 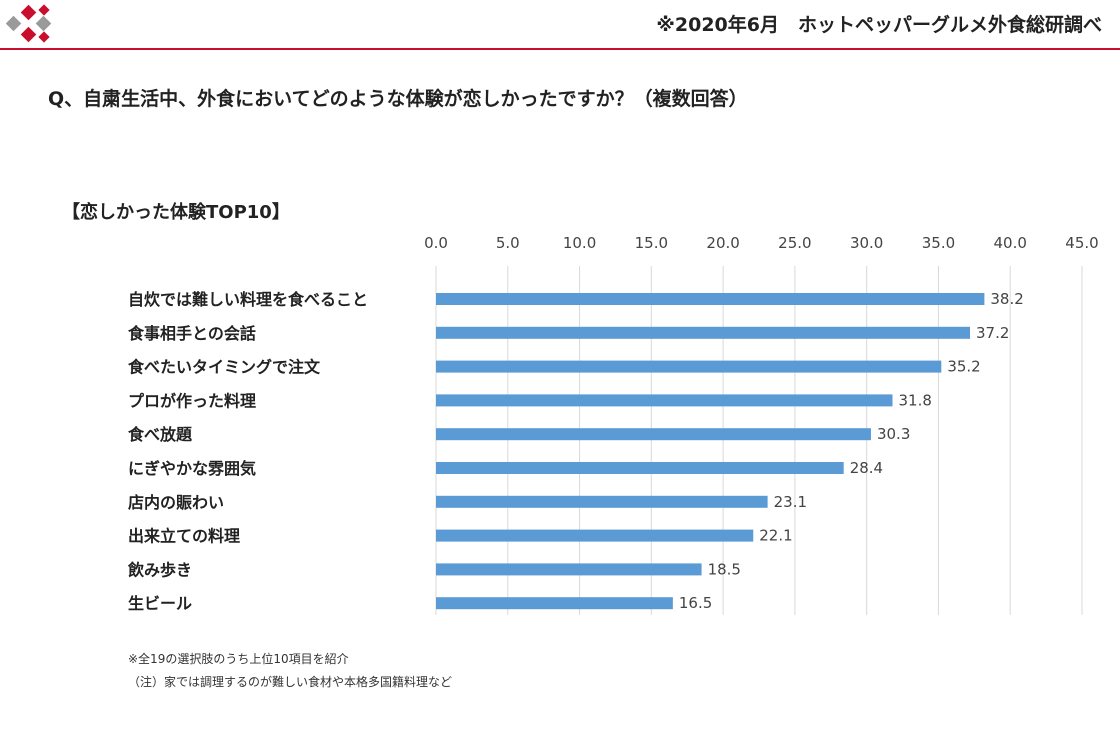 I want to click on value-label: 23.1, so click(x=790, y=502).